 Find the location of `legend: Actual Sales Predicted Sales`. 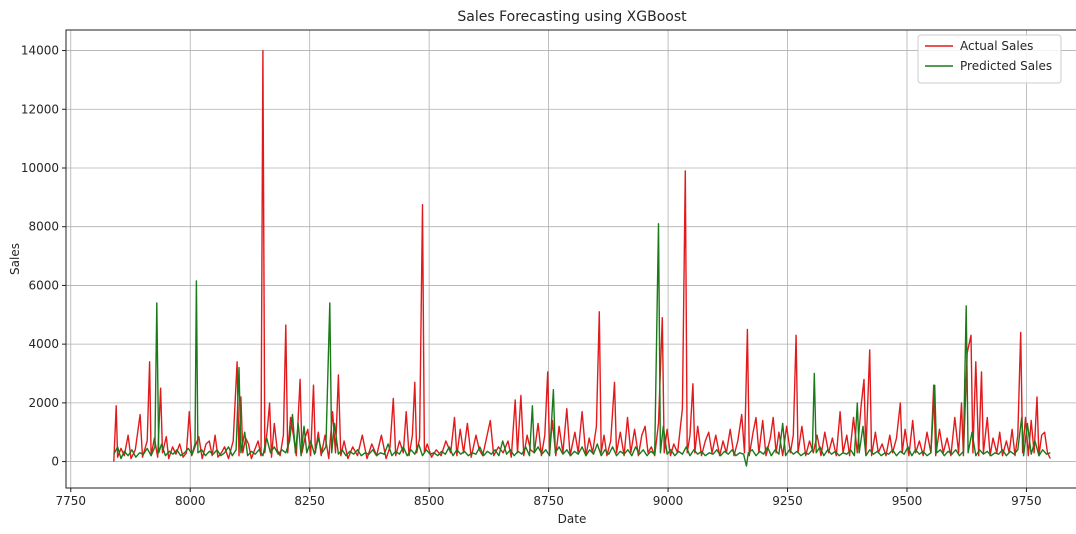

legend: Actual Sales Predicted Sales is located at coordinates (989, 59).